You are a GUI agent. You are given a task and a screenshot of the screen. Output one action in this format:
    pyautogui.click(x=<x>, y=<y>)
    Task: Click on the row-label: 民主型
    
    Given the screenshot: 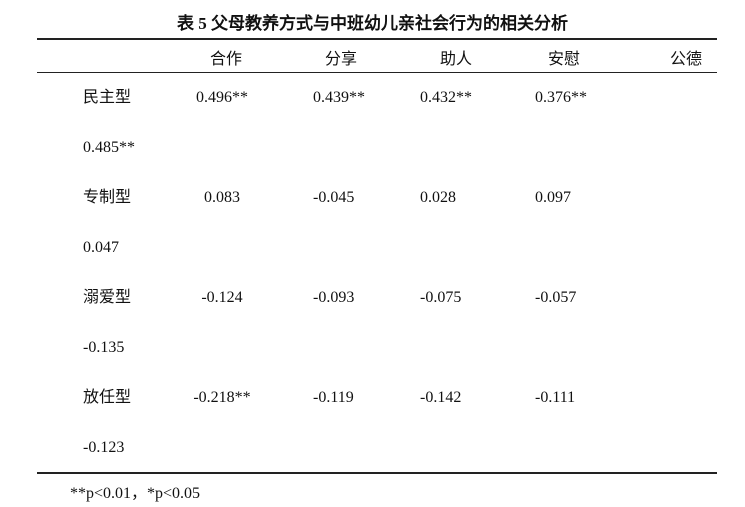 What is the action you would take?
    pyautogui.click(x=107, y=97)
    